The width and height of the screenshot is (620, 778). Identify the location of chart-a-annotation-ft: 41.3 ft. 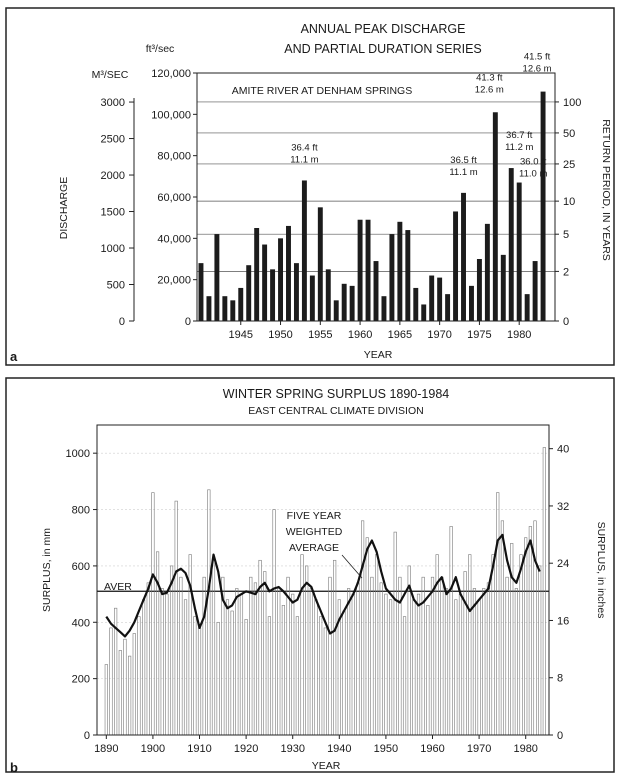
(489, 77).